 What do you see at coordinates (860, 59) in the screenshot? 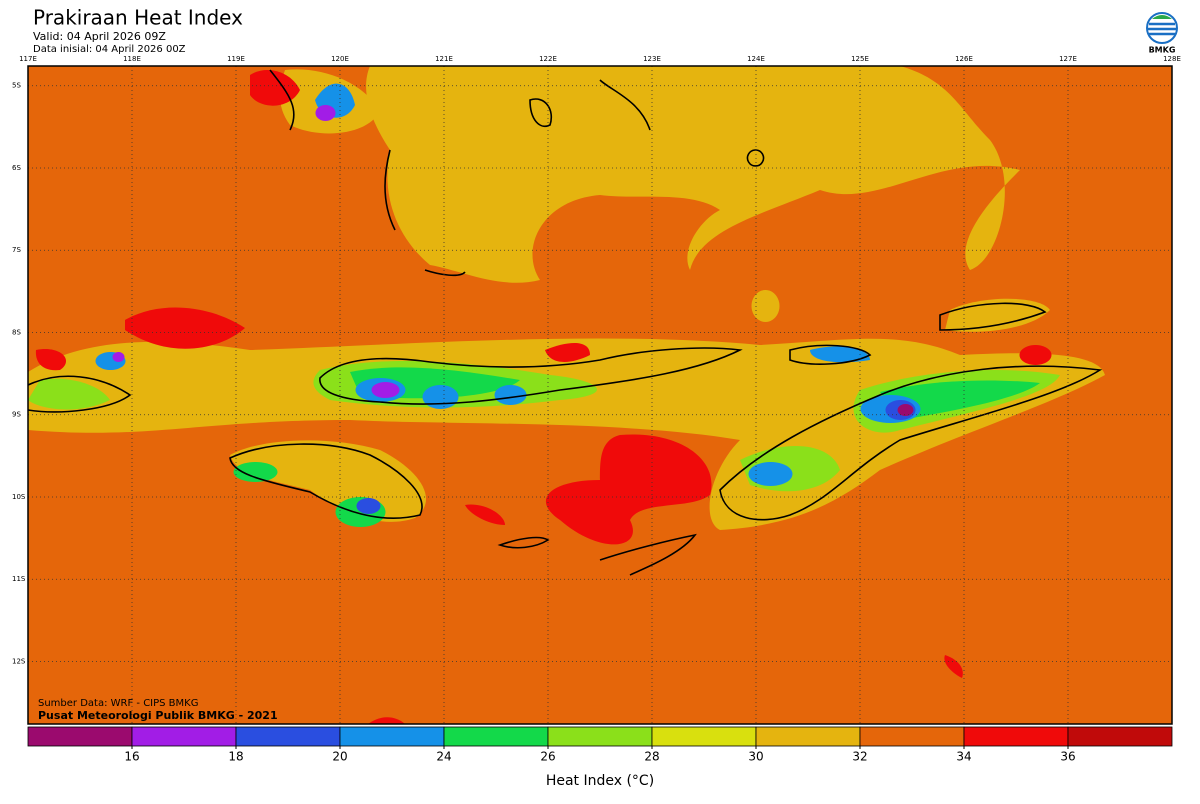
I see `lon-label: 125E` at bounding box center [860, 59].